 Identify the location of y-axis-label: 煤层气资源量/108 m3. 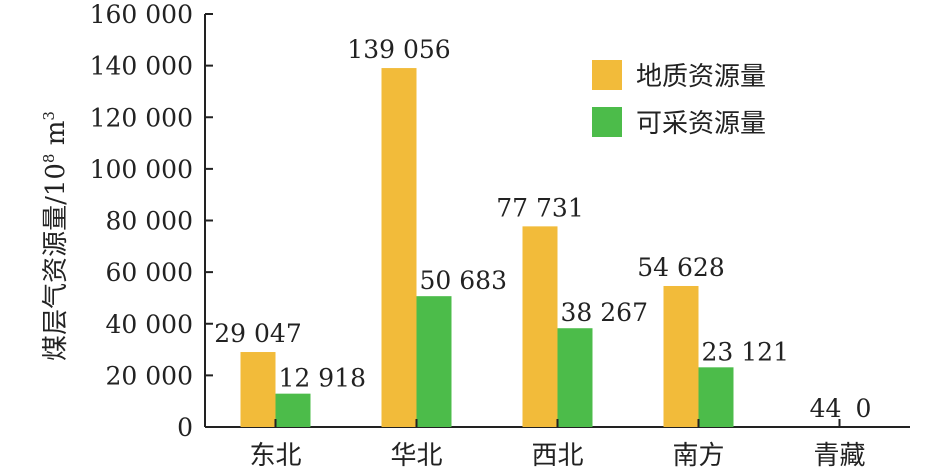
(55, 236).